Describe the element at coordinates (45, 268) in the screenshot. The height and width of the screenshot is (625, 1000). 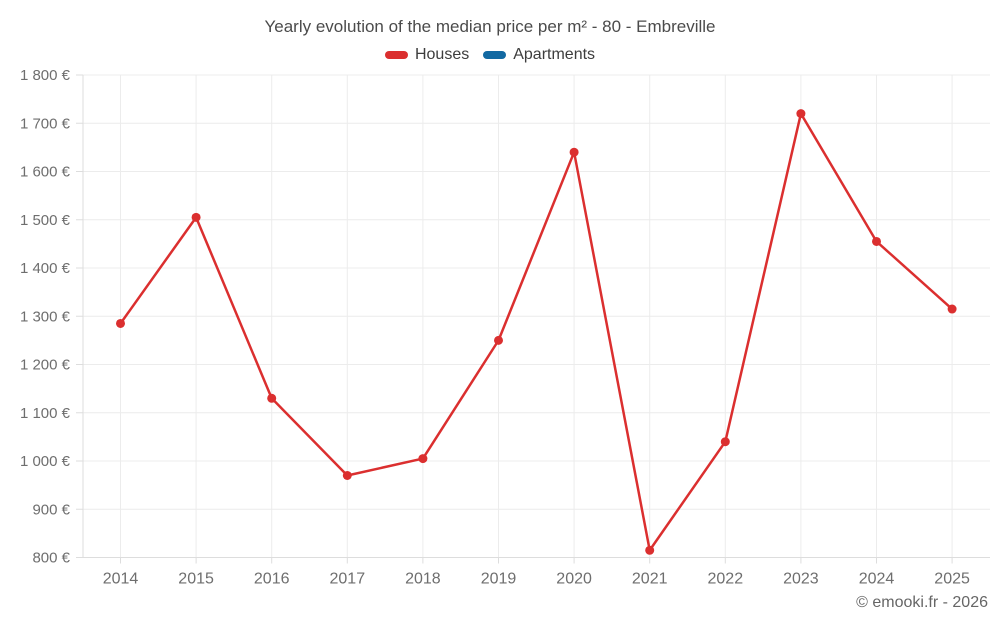
I see `svg-text: 1 400 €` at that location.